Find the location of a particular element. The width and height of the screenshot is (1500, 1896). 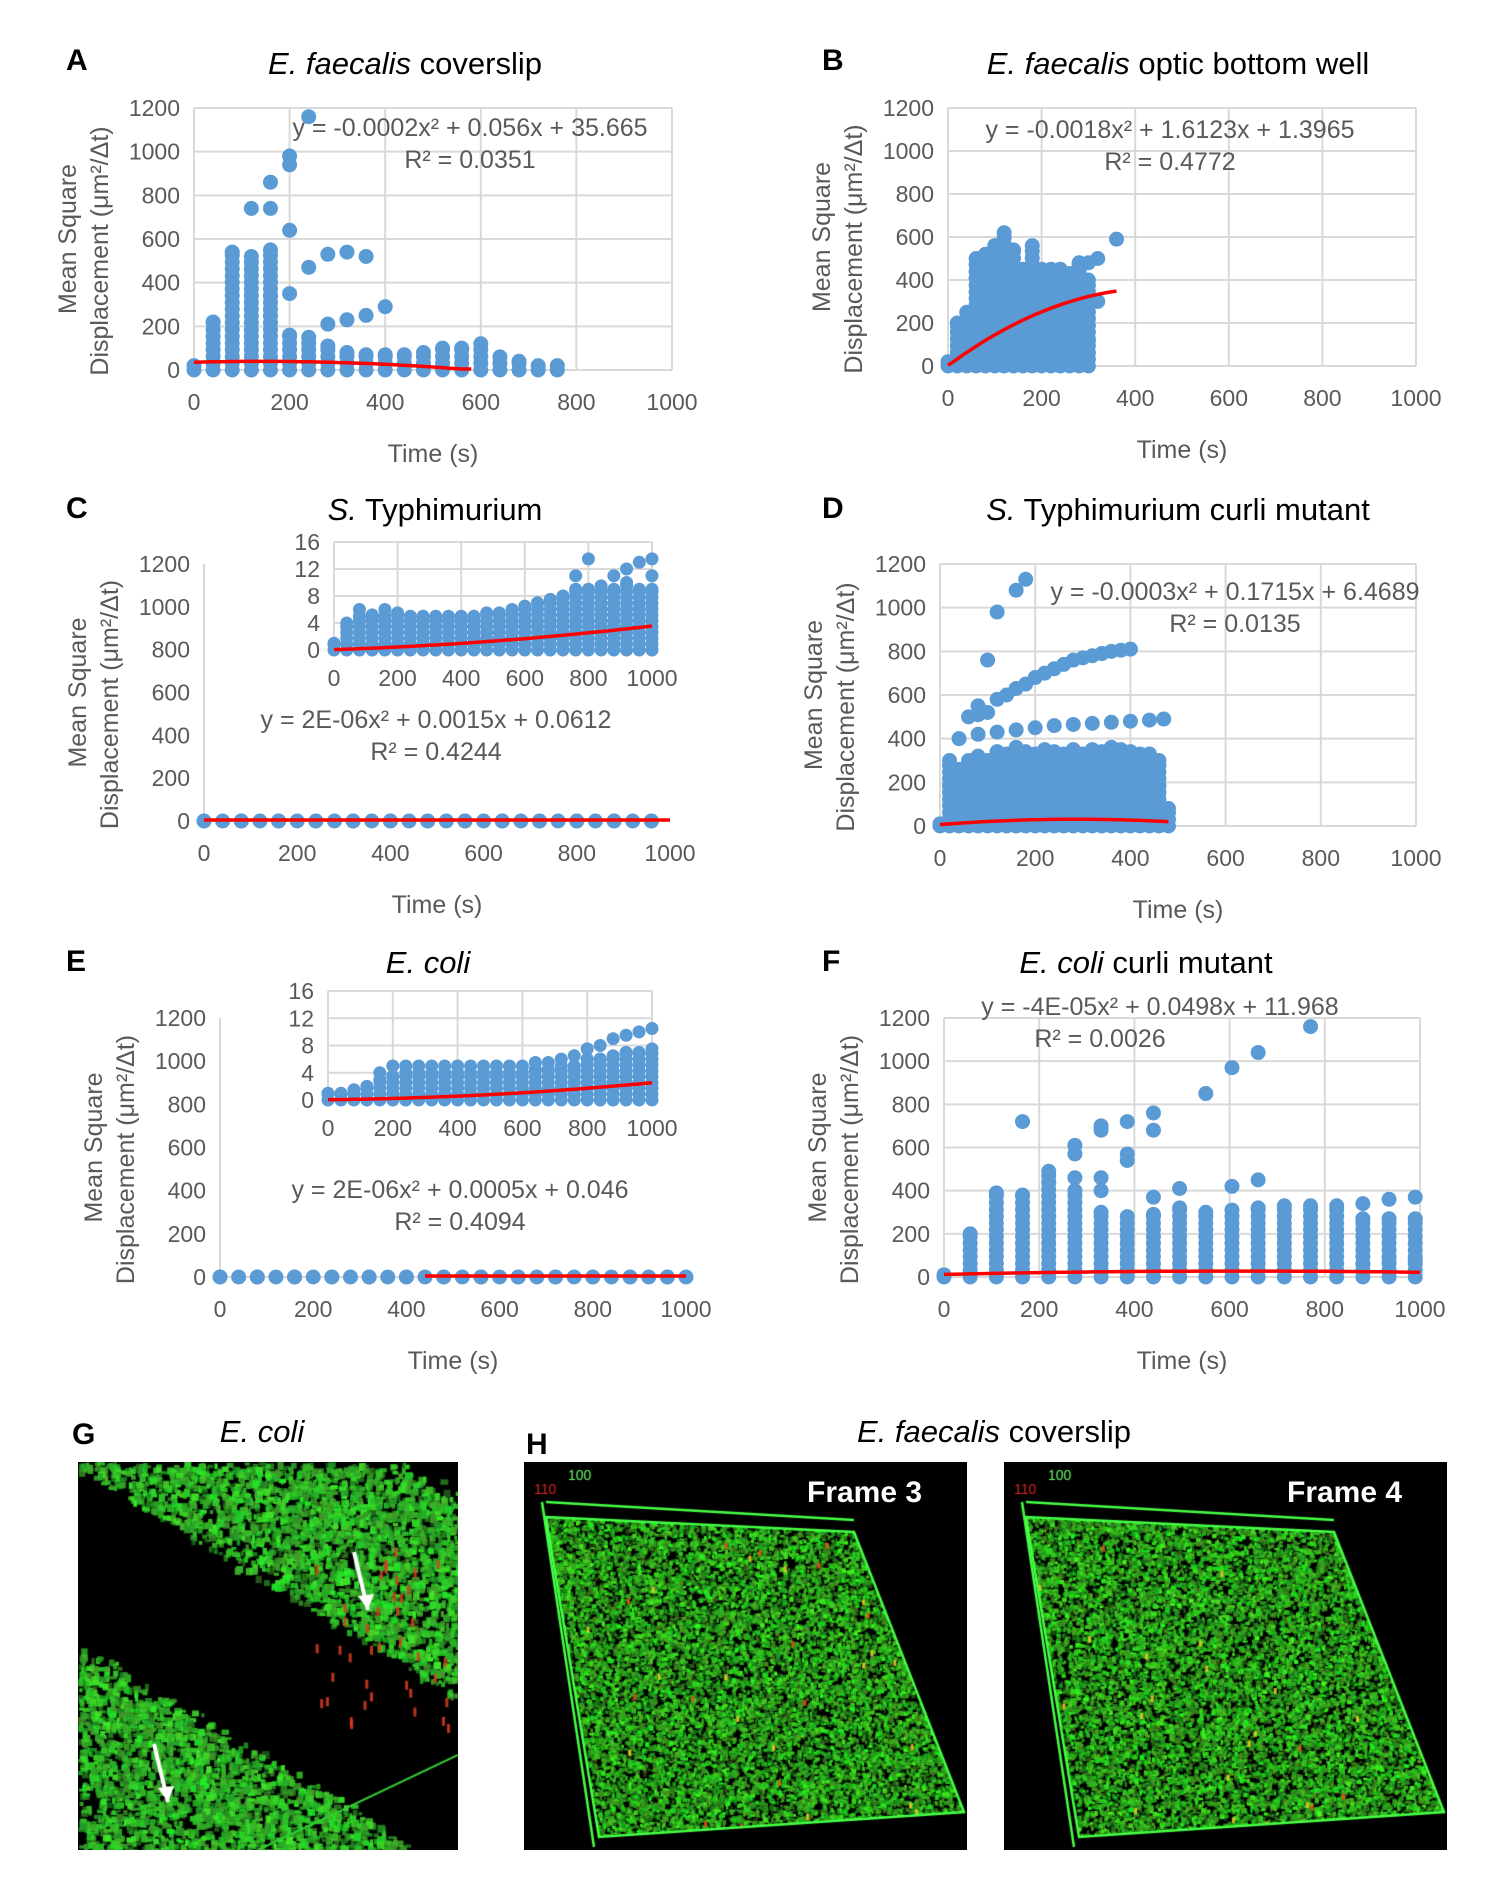

title-species: E. faecalis is located at coordinates (929, 1431).